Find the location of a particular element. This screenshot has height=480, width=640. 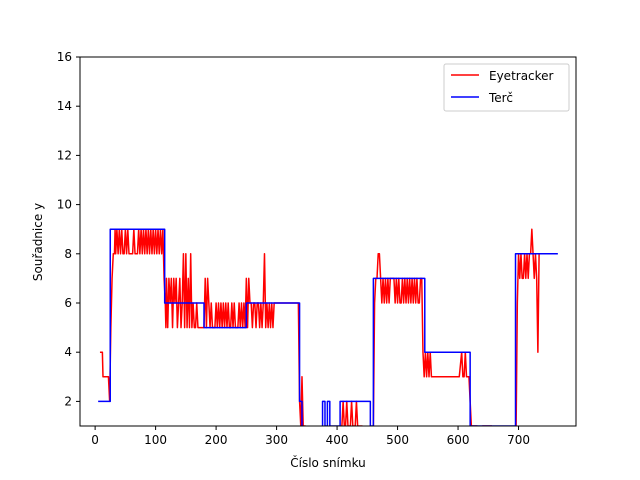

x-tick-label: 100 is located at coordinates (155, 440).